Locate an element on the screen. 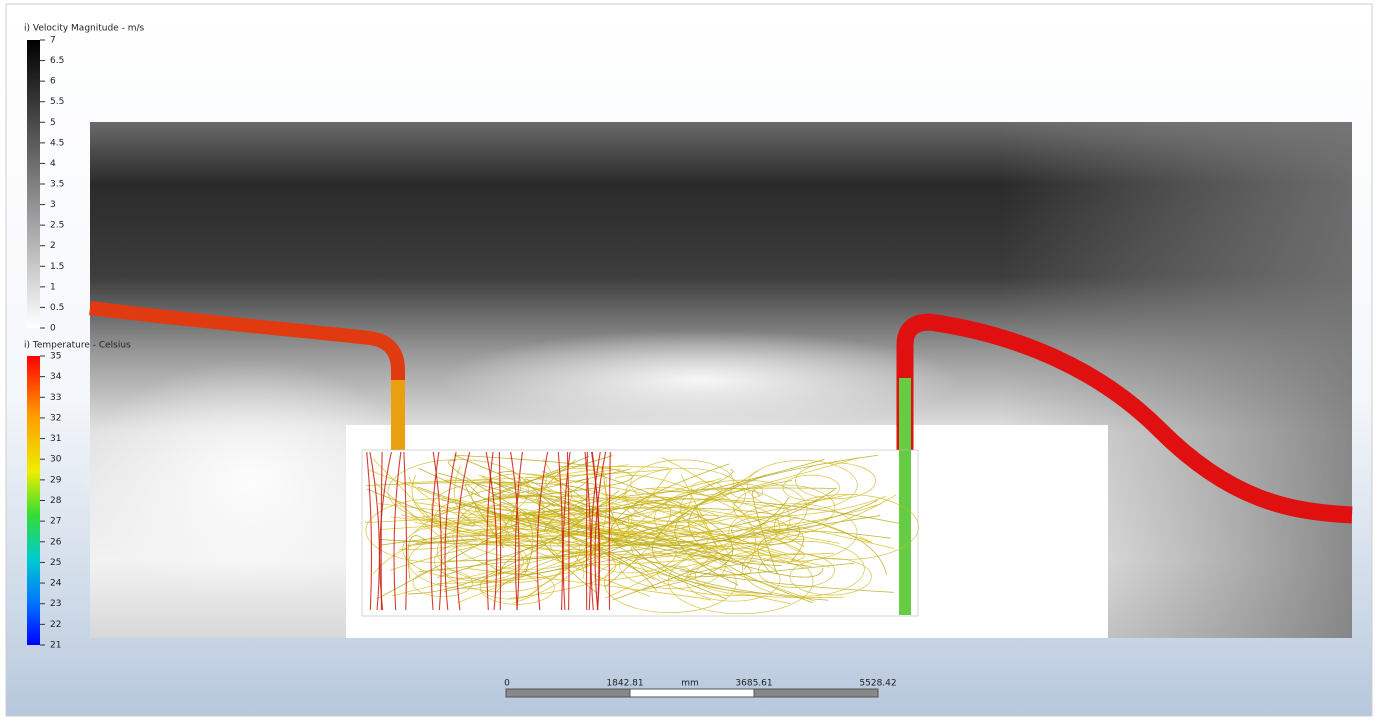  streamlines is located at coordinates (640, 533).